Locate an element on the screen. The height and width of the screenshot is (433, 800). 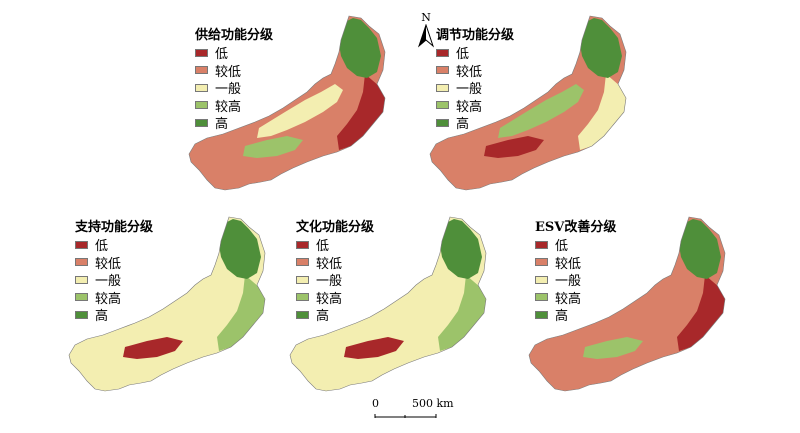
map-panel-supply: 供给功能分级 低 较低 一般 较高 高 is located at coordinates (294, 103).